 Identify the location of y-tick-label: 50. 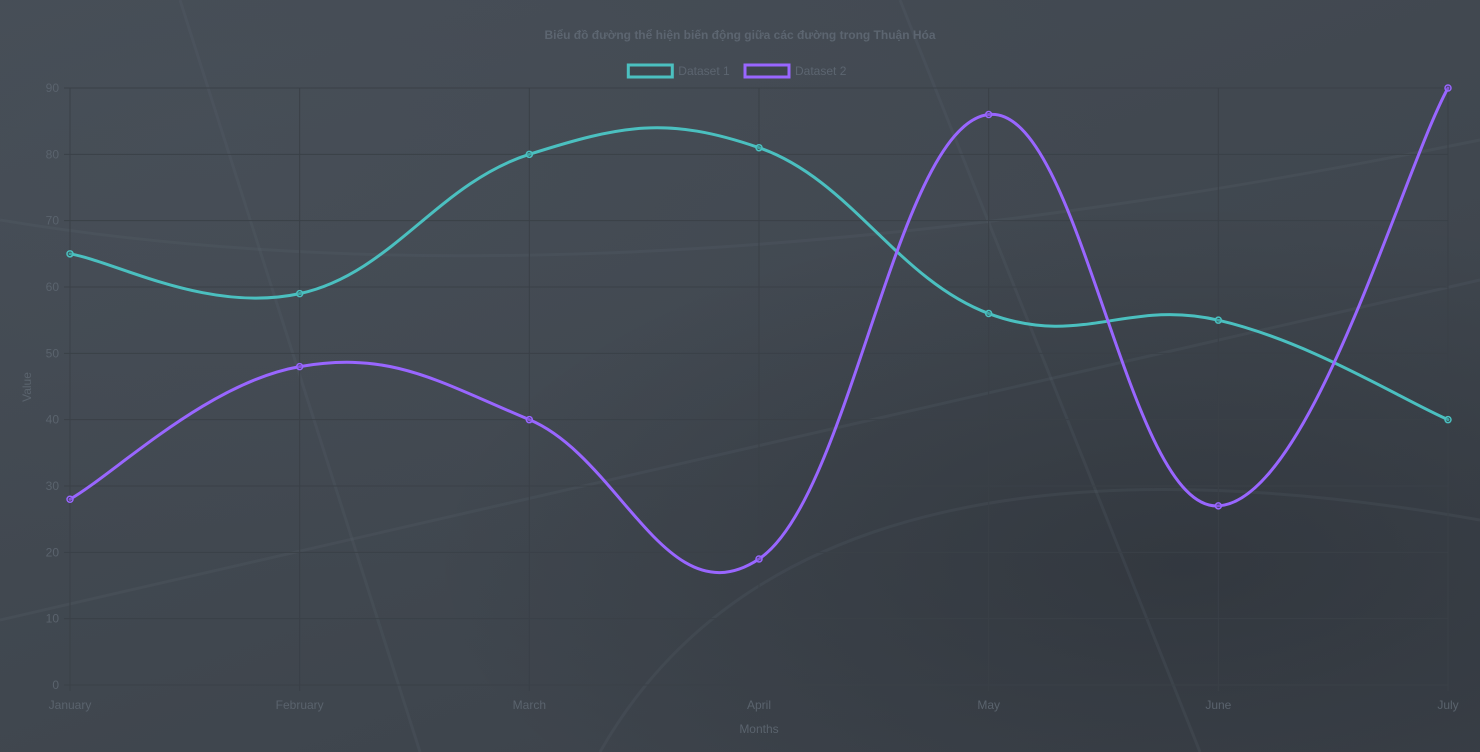
(53, 353).